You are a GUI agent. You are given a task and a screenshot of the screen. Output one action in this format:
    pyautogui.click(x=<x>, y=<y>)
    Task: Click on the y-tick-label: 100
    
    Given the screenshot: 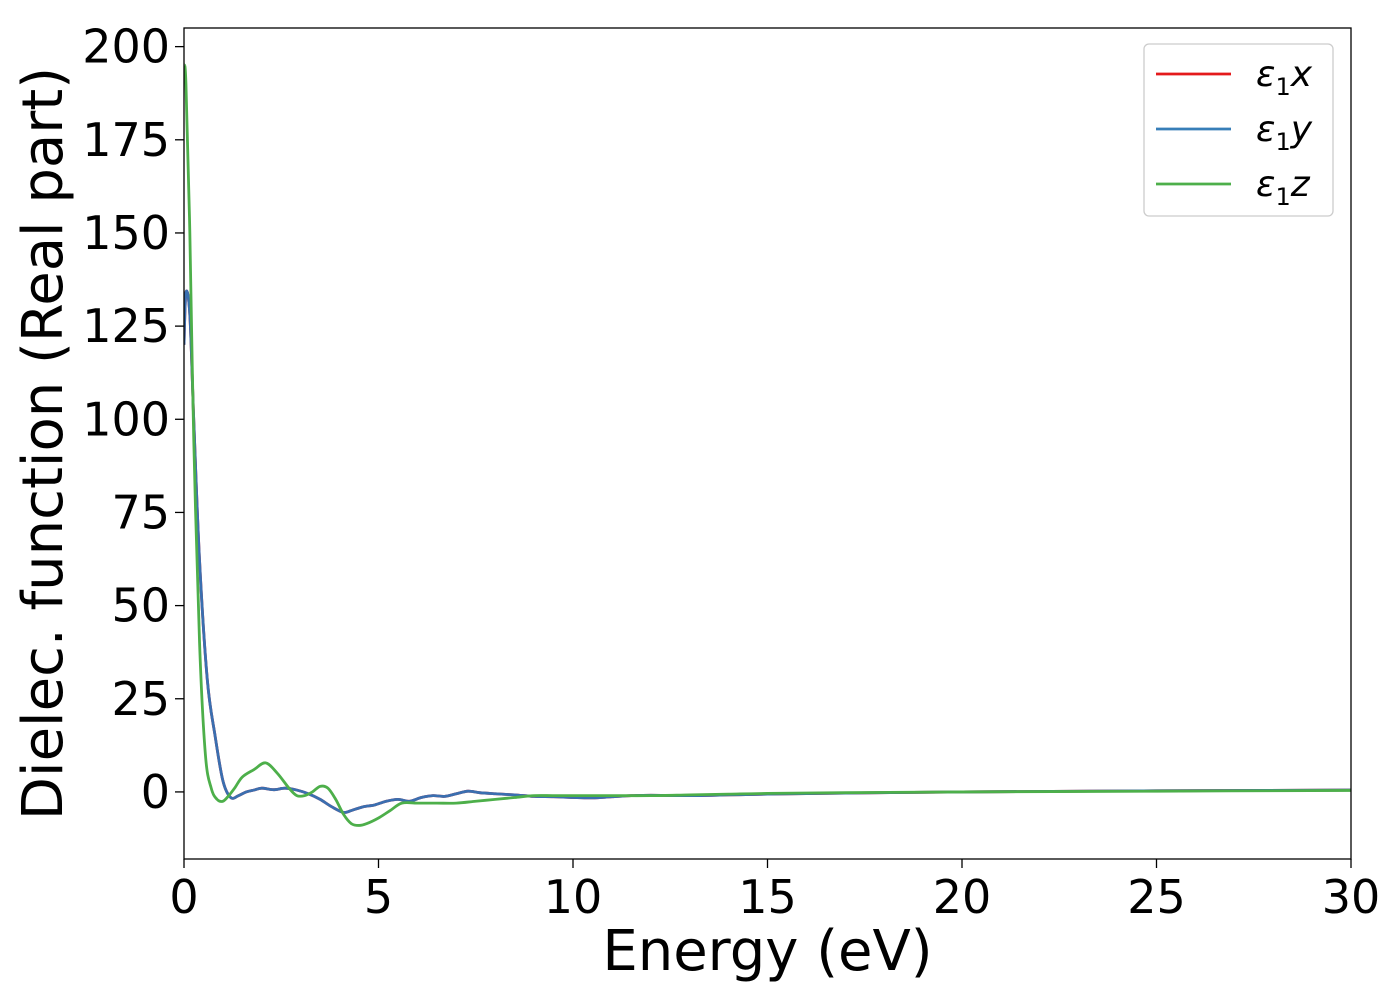 What is the action you would take?
    pyautogui.click(x=126, y=419)
    